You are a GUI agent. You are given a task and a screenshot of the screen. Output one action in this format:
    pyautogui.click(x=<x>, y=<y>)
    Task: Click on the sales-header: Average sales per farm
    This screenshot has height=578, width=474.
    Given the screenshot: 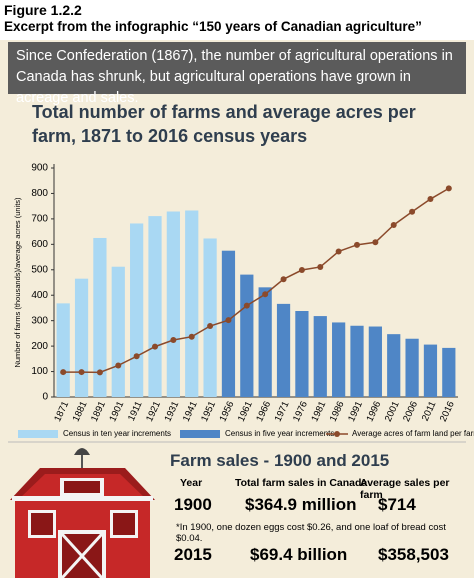 What is the action you would take?
    pyautogui.click(x=405, y=489)
    